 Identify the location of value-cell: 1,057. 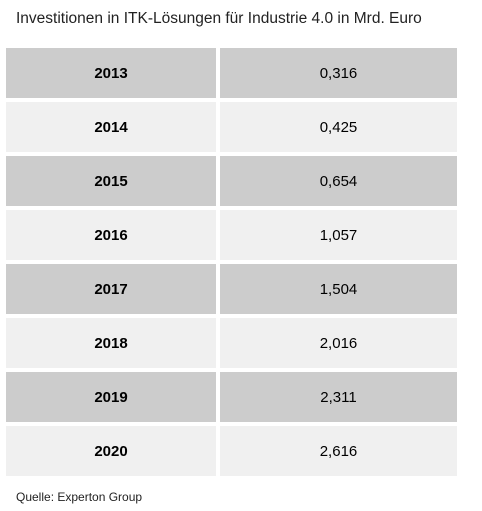
(338, 235).